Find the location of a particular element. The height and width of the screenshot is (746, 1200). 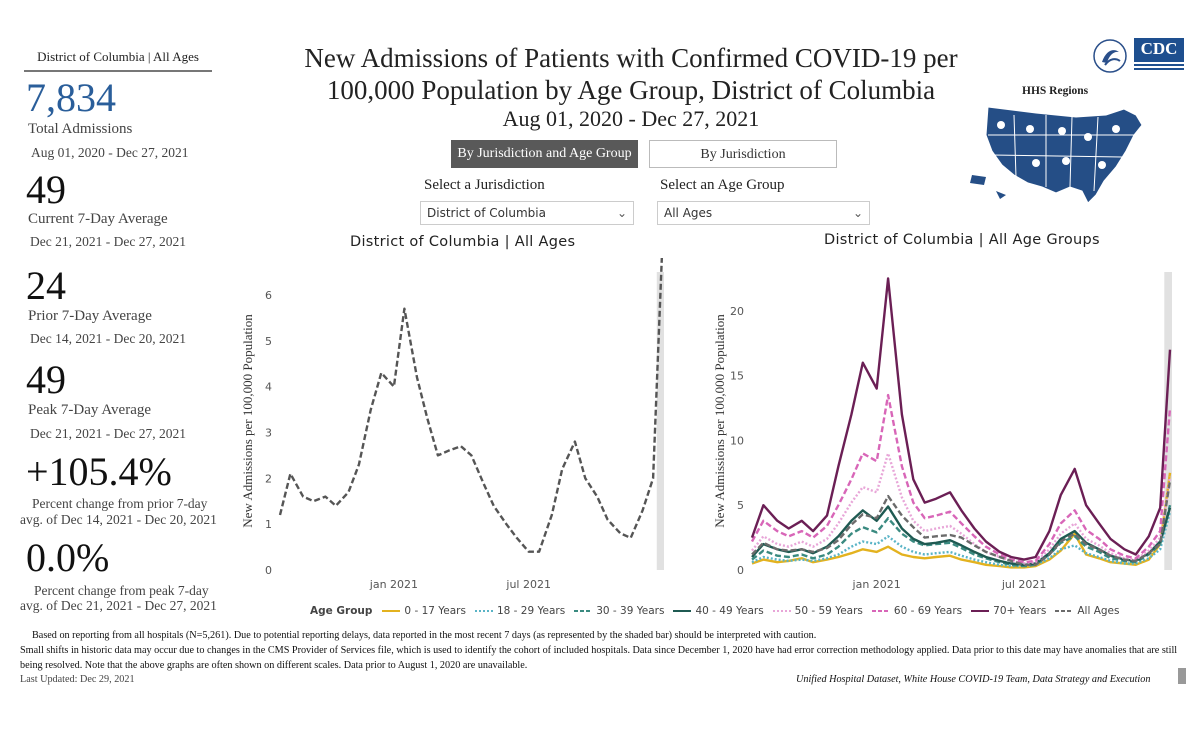

current-avg-dates: Dec 21, 2021 - Dec 27, 2021 is located at coordinates (108, 241).